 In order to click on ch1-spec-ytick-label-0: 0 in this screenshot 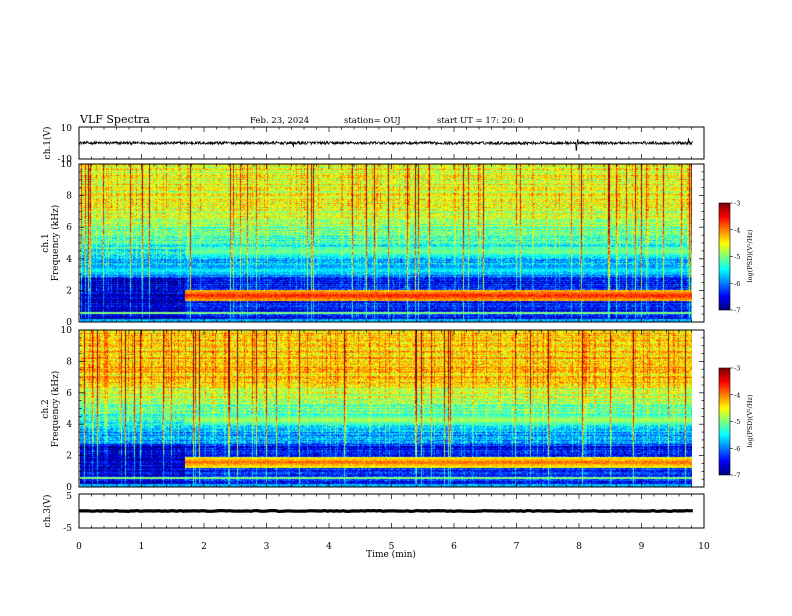, I will do `click(69, 323)`.